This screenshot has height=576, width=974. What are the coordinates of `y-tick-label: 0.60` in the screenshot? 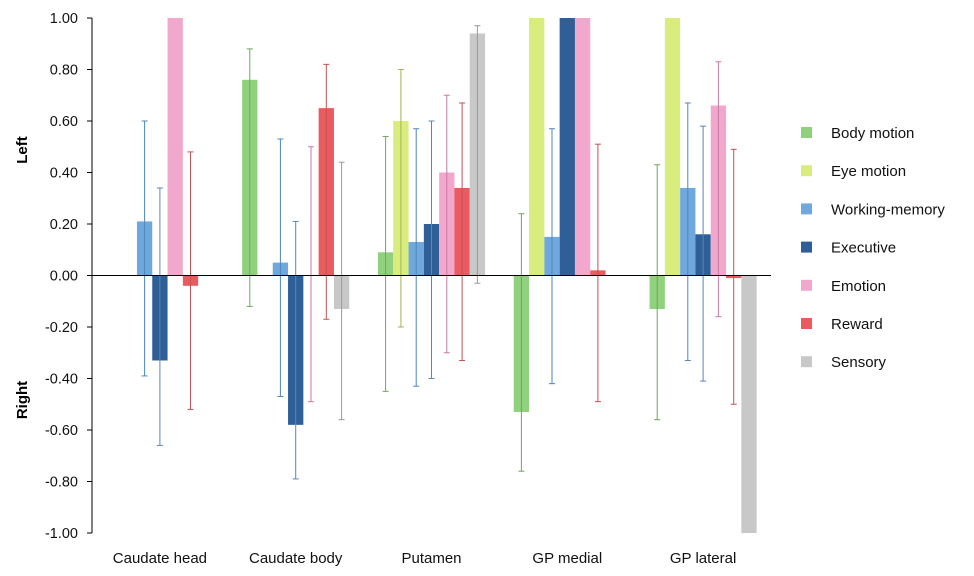 It's located at (64, 122).